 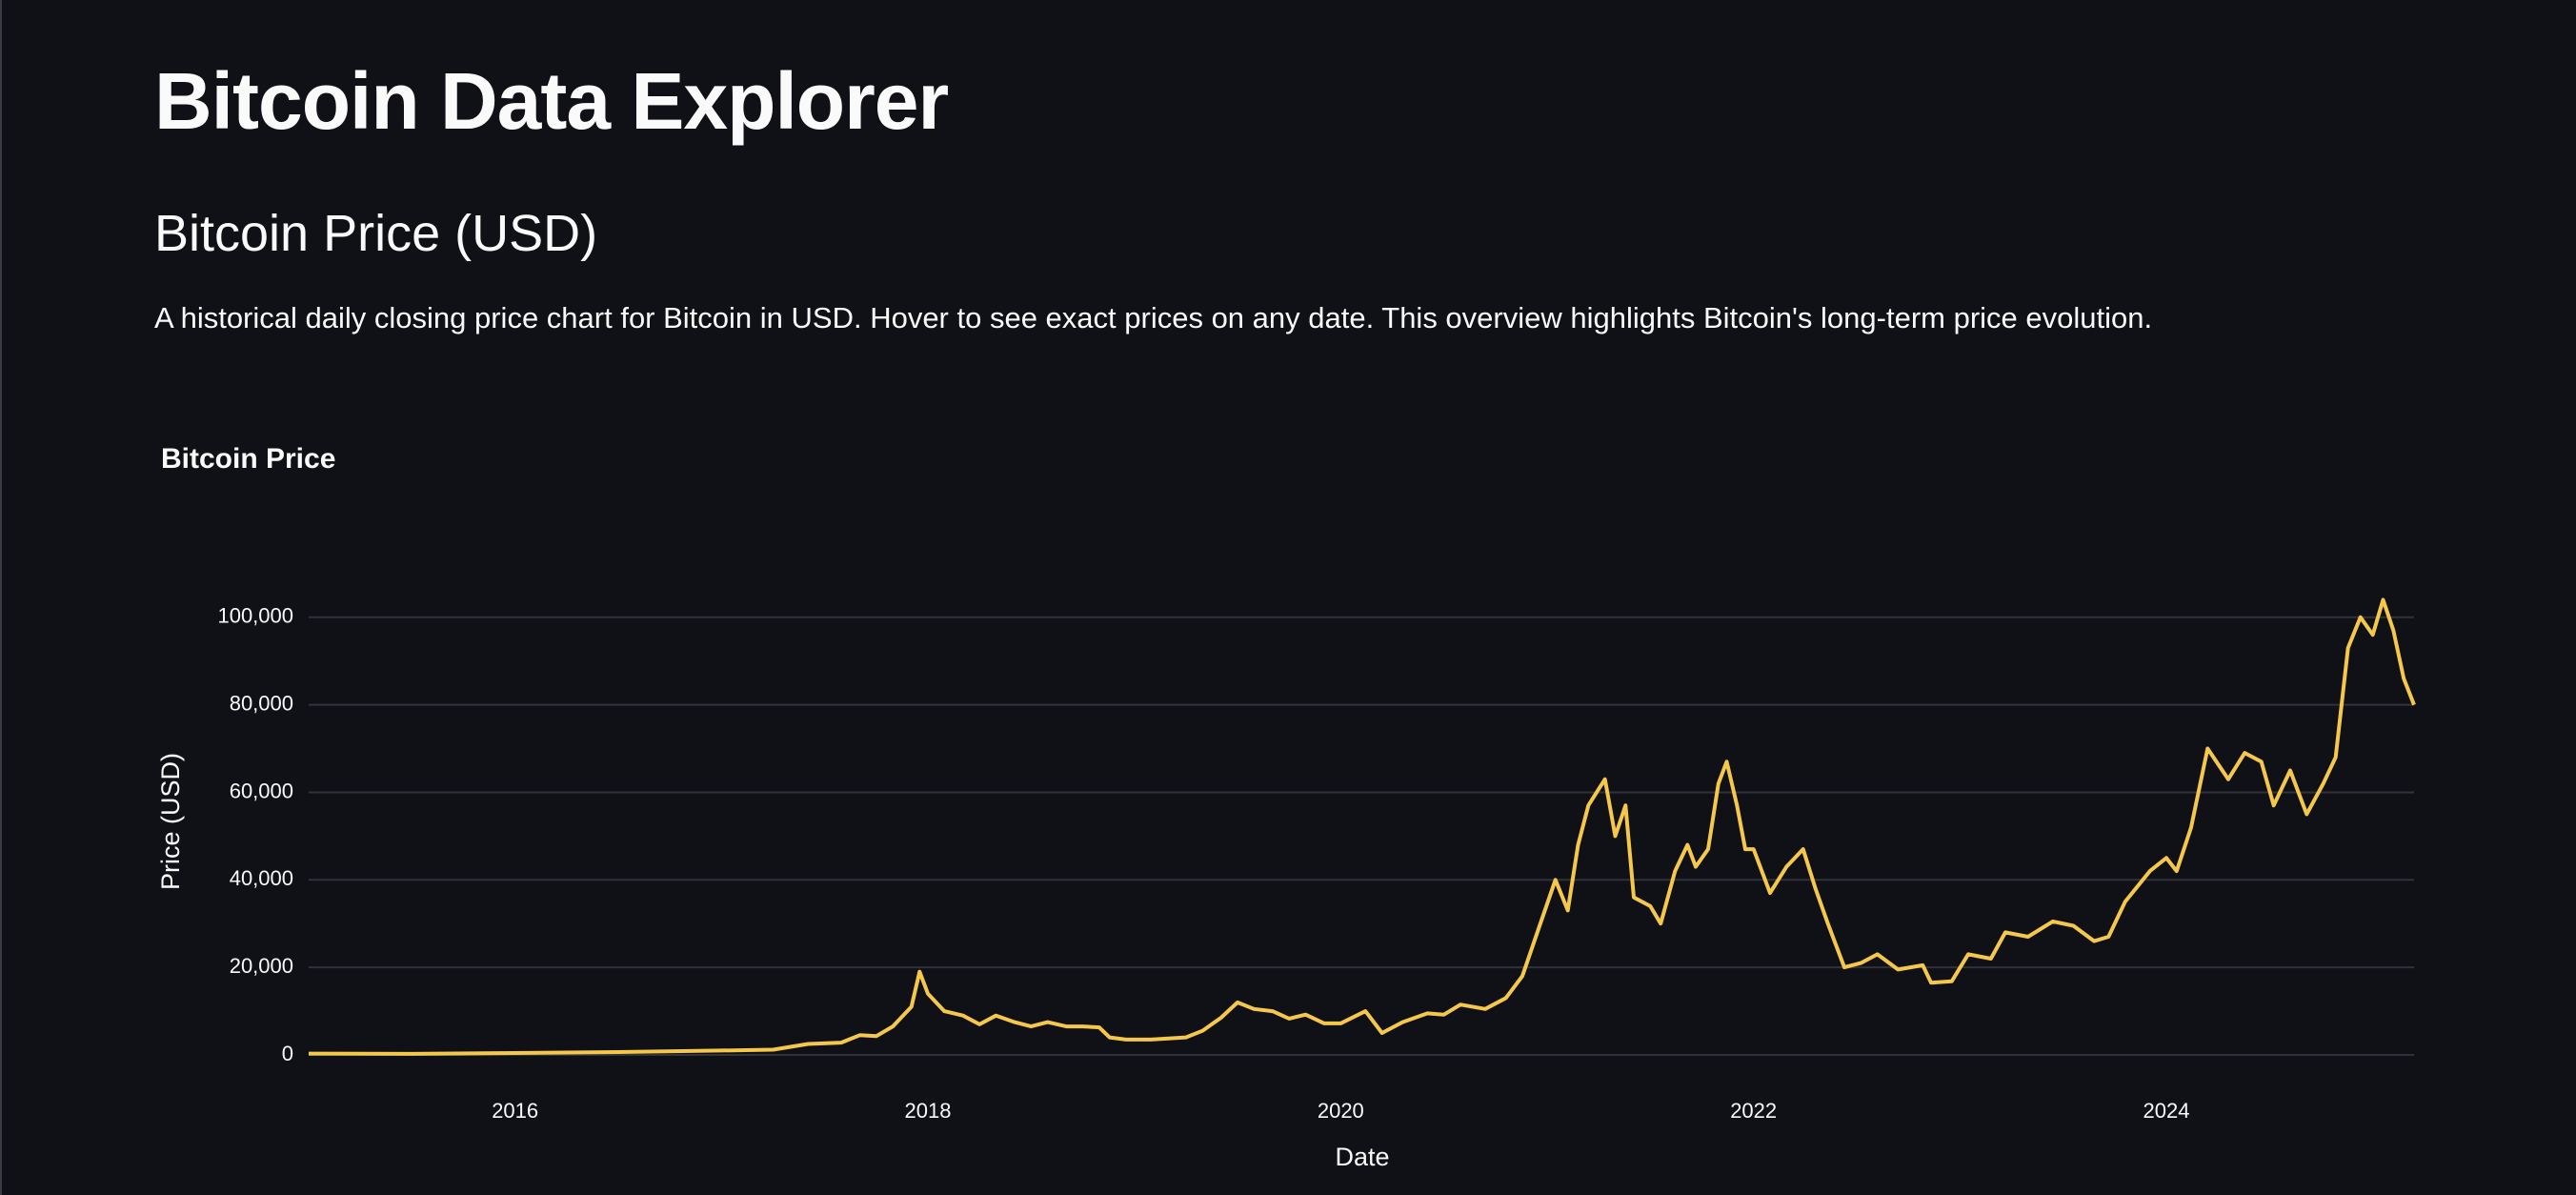 I want to click on page-title: Bitcoin Data Explorer, so click(x=551, y=101).